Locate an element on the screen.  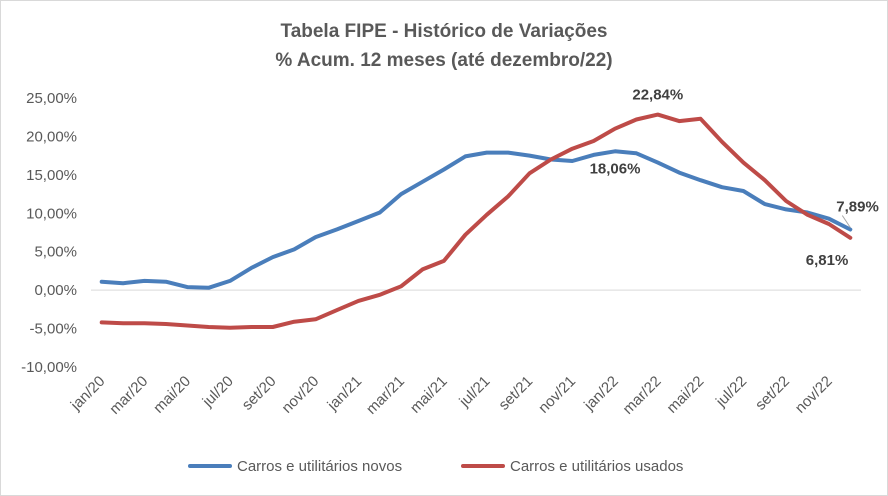
x-tick-label: set/22 is located at coordinates (772, 393).